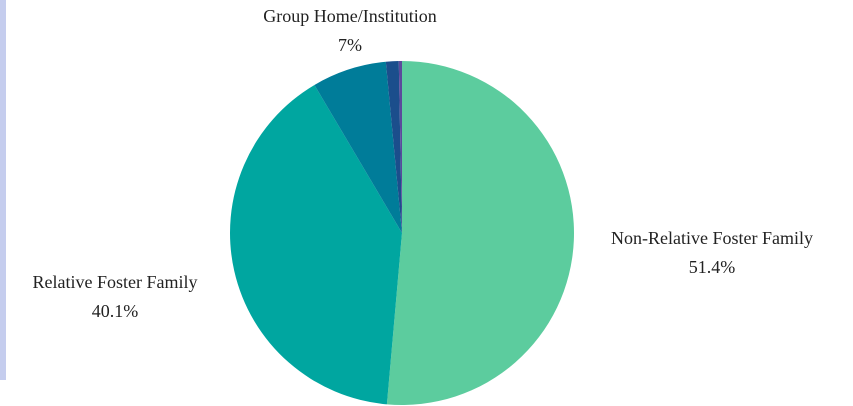 This screenshot has height=406, width=853. I want to click on slice-value-label: 7%, so click(350, 45).